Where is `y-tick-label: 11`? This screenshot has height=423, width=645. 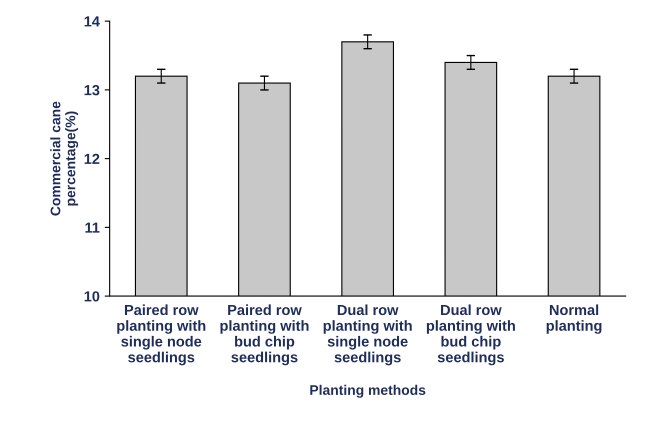 y-tick-label: 11 is located at coordinates (92, 227).